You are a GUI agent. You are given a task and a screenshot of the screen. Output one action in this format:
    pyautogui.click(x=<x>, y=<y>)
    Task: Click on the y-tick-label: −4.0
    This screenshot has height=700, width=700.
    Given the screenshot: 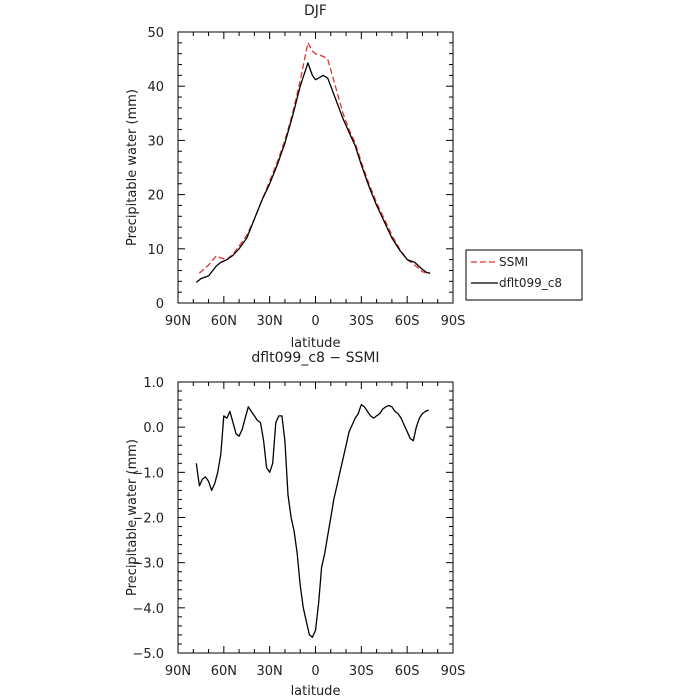 What is the action you would take?
    pyautogui.click(x=148, y=609)
    